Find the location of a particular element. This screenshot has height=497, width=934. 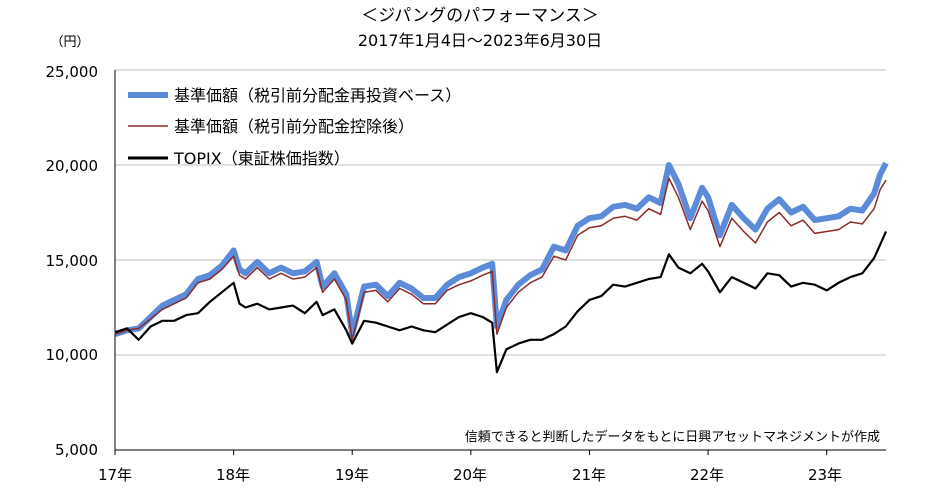

y-tick-label: 25,000 is located at coordinates (72, 72).